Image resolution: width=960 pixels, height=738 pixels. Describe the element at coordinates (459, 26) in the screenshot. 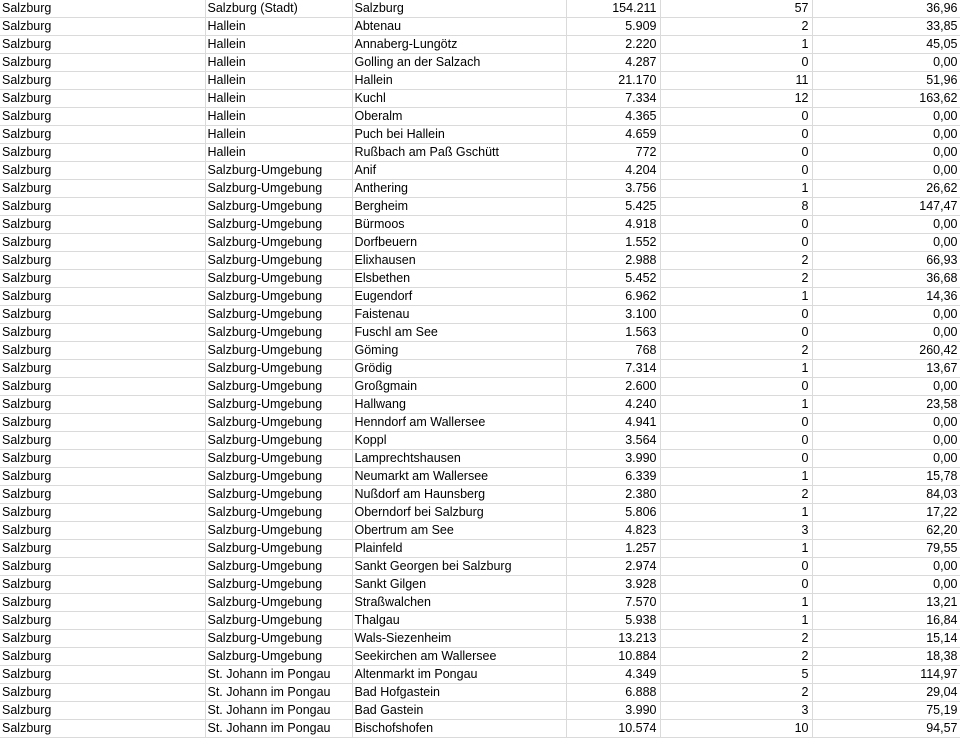

I see `municipality-cell: Abtenau` at that location.